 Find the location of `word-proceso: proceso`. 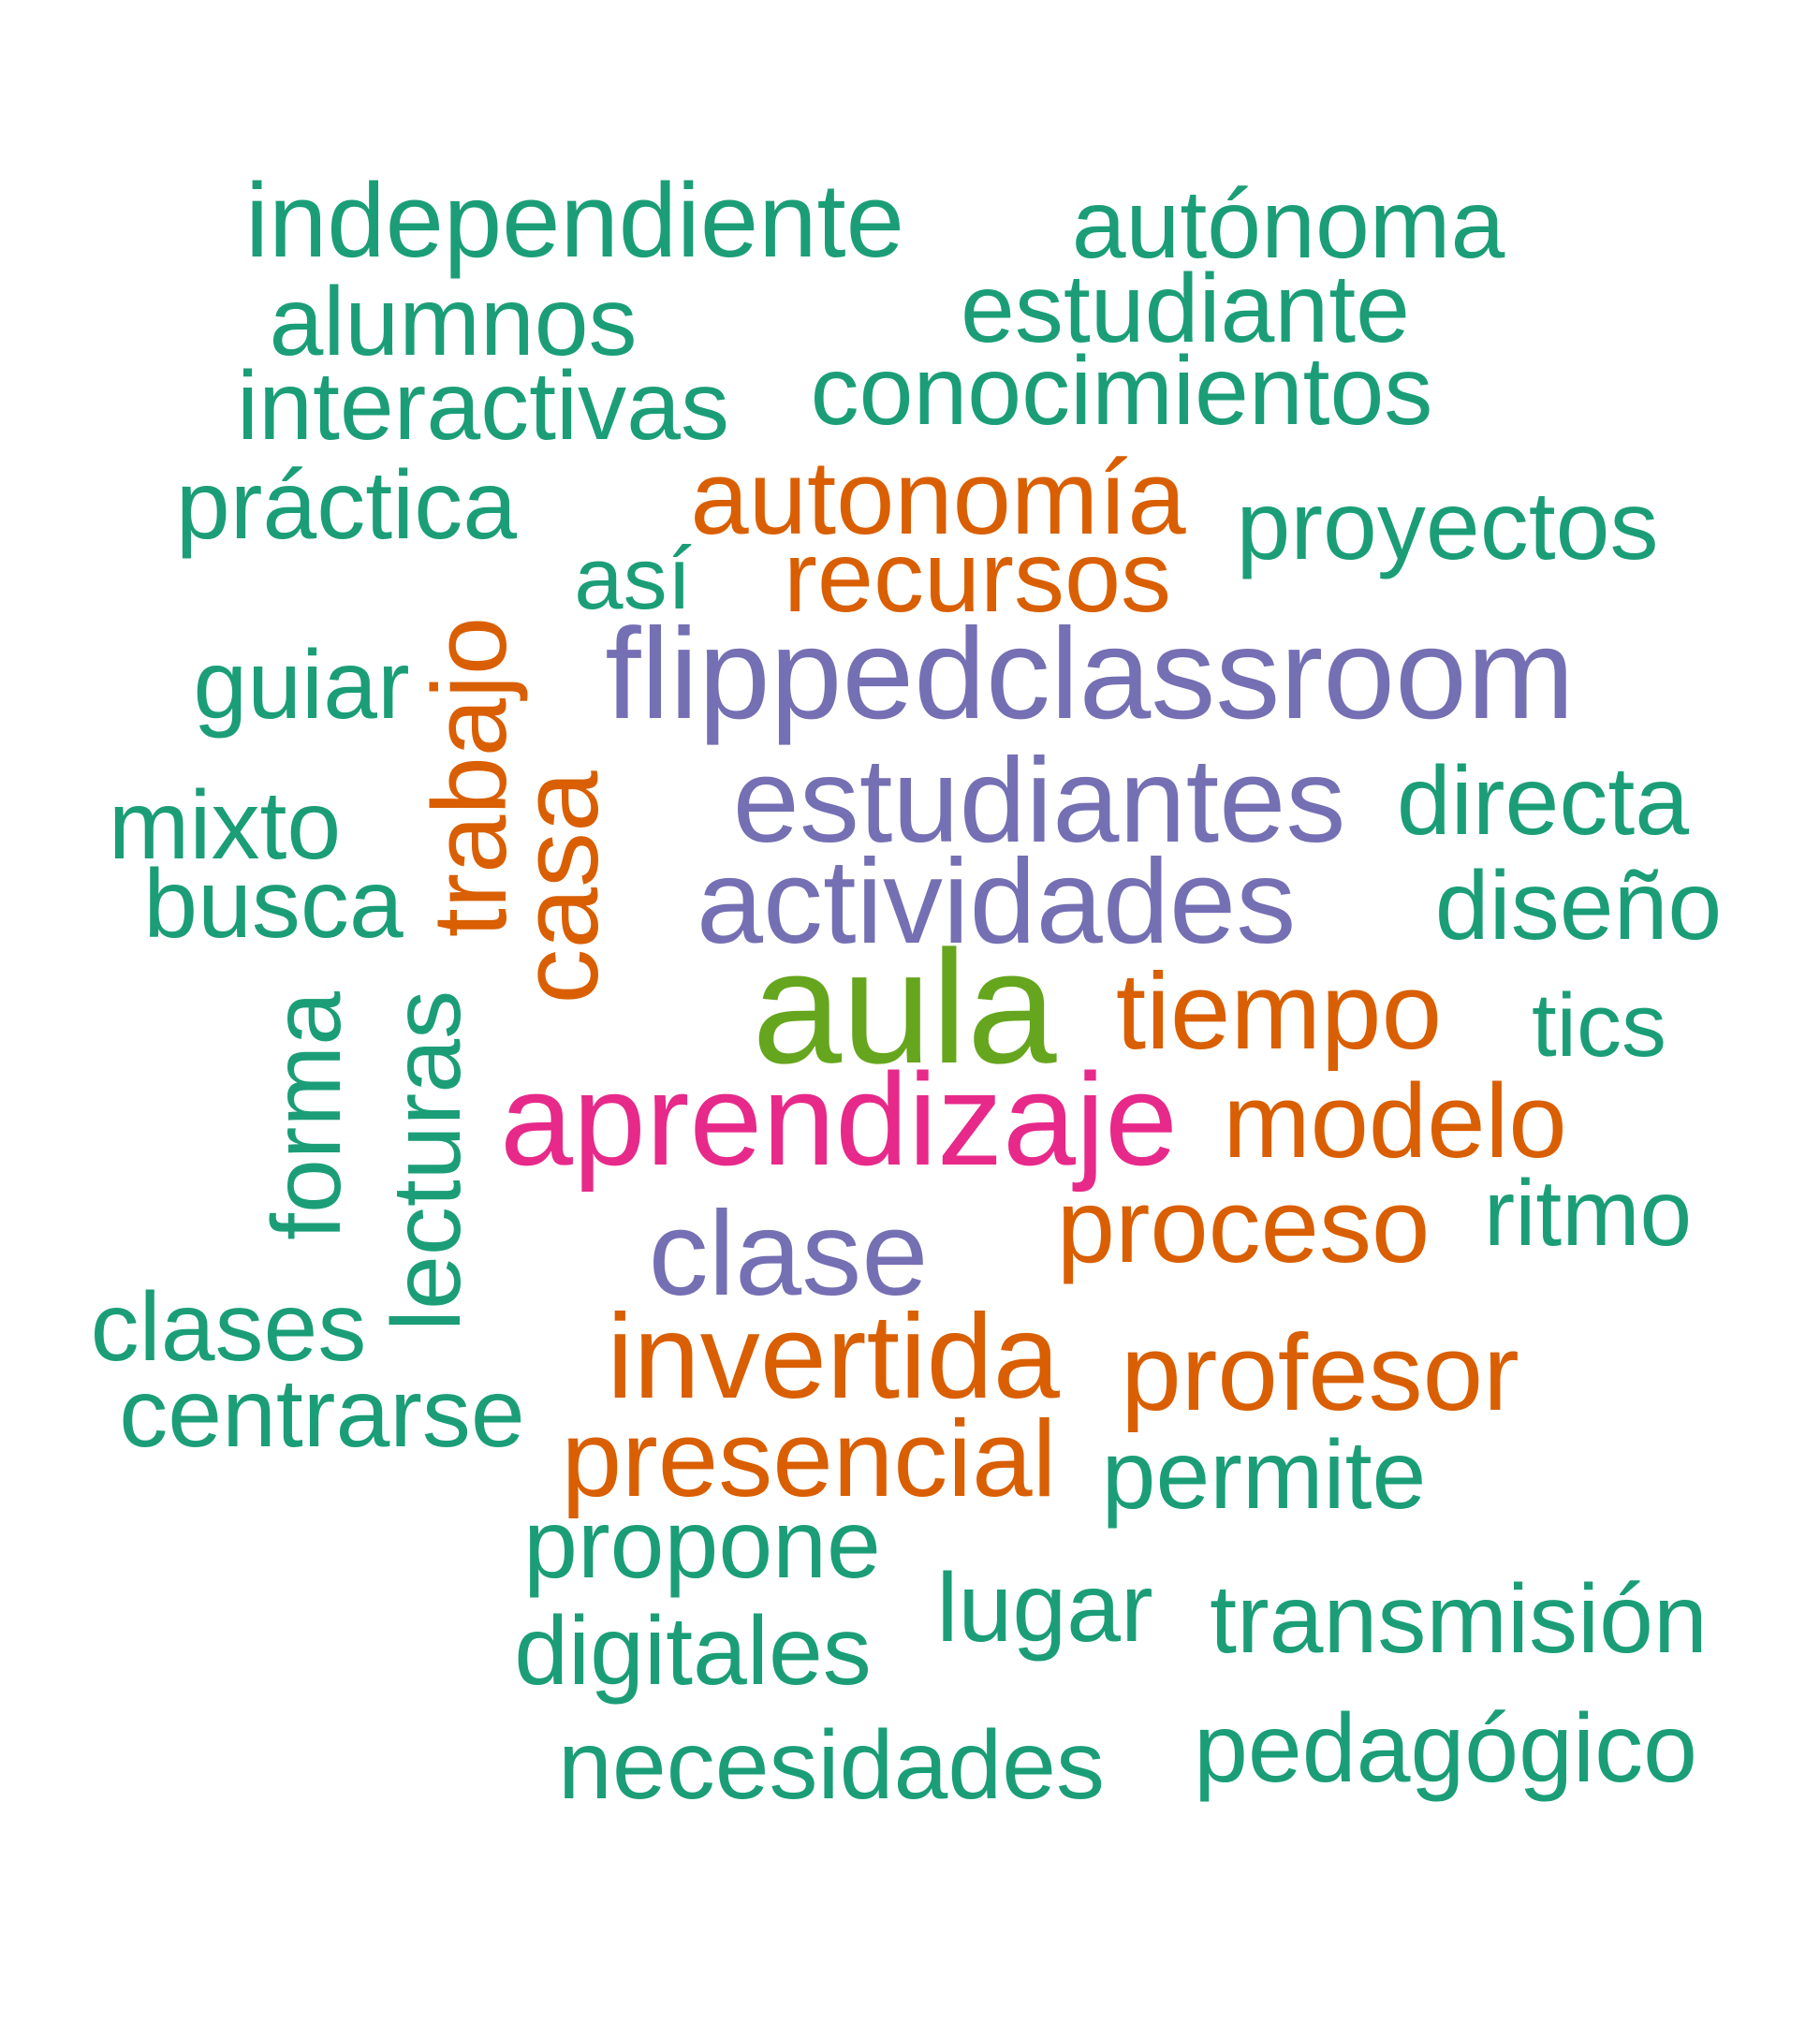

word-proceso: proceso is located at coordinates (1243, 1225).